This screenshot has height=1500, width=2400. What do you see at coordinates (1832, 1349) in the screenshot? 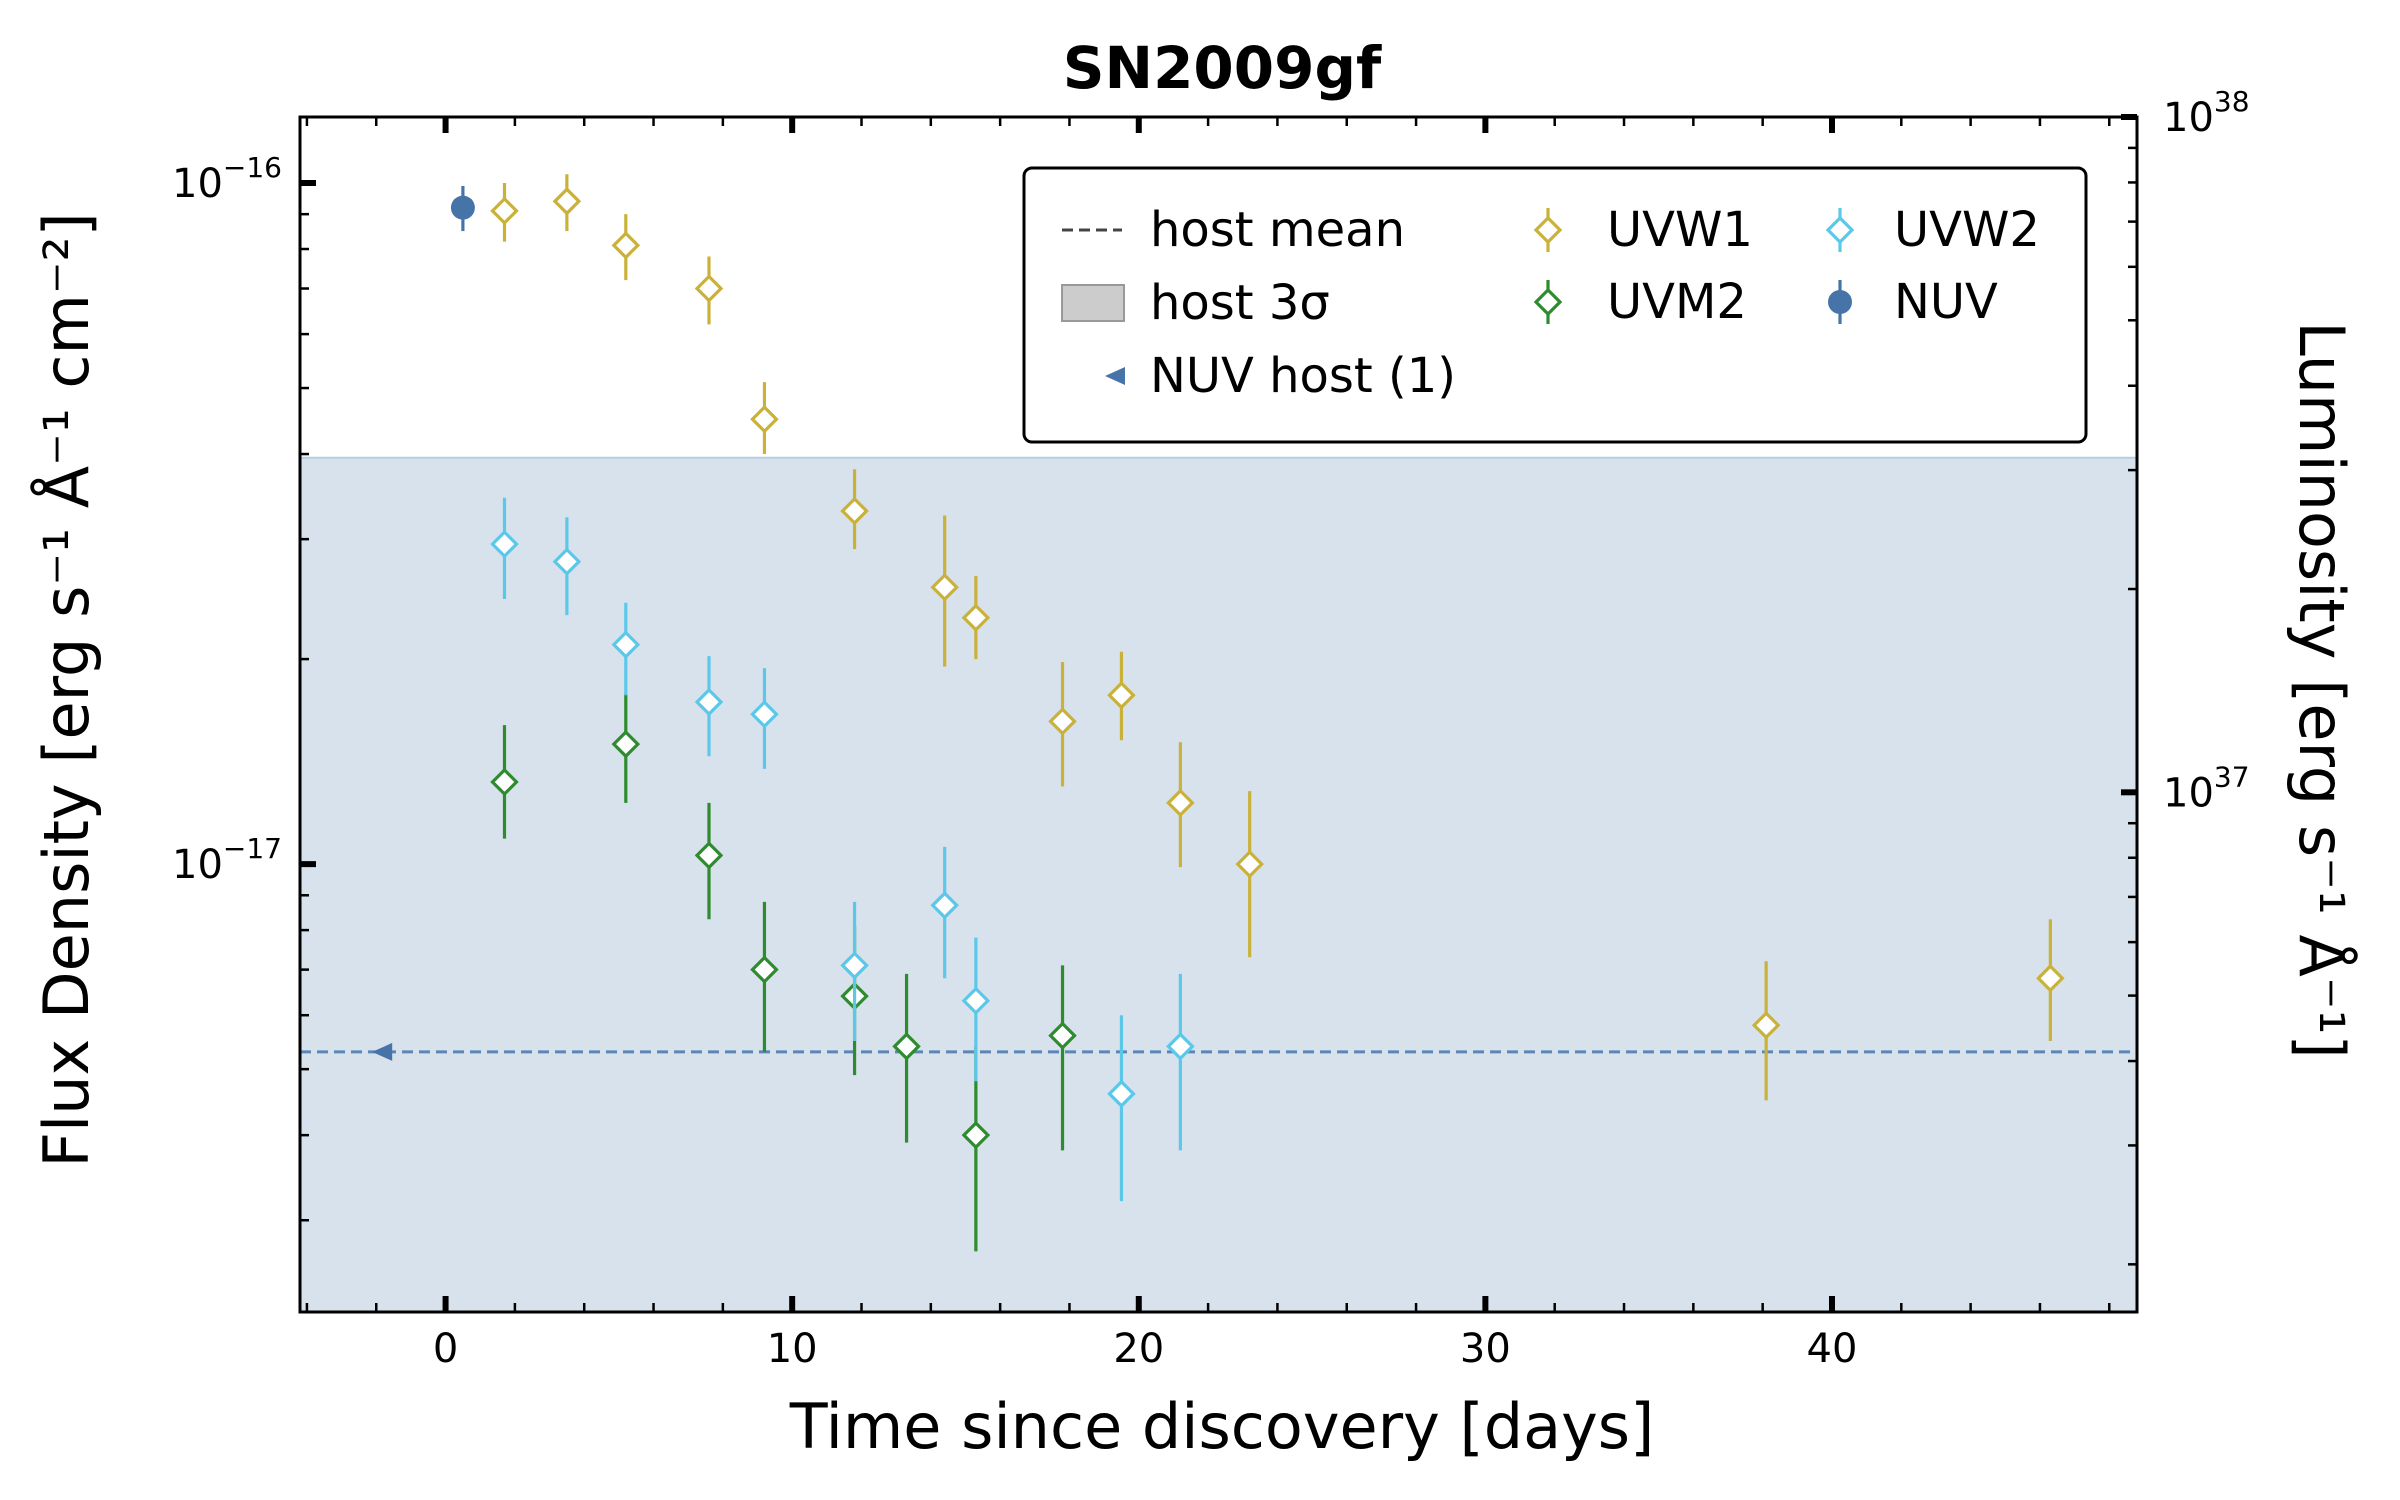
I see `x-tick-label: 40` at bounding box center [1832, 1349].